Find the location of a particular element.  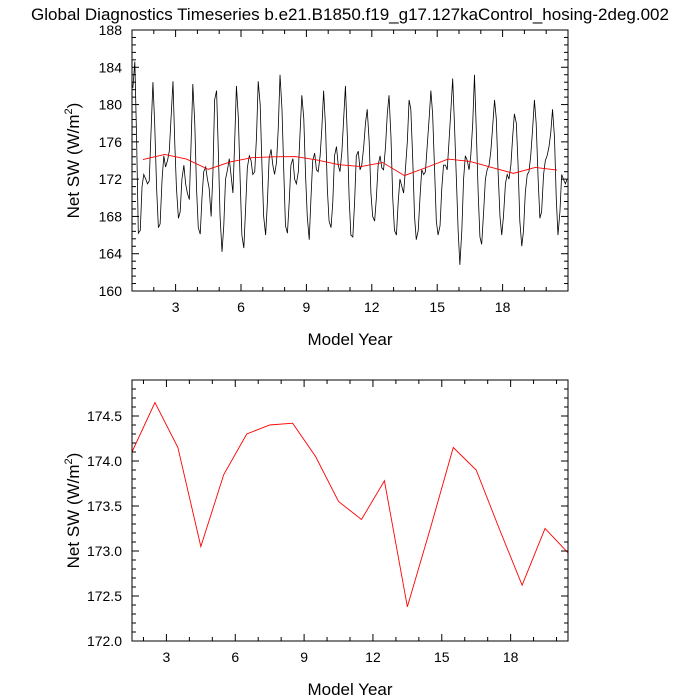

y-tick-label: 172 is located at coordinates (111, 179).